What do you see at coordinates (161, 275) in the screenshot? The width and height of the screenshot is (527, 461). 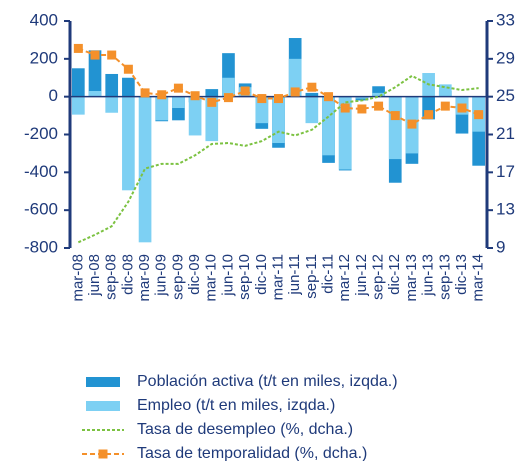 I see `x-tick-label: jun-09` at bounding box center [161, 275].